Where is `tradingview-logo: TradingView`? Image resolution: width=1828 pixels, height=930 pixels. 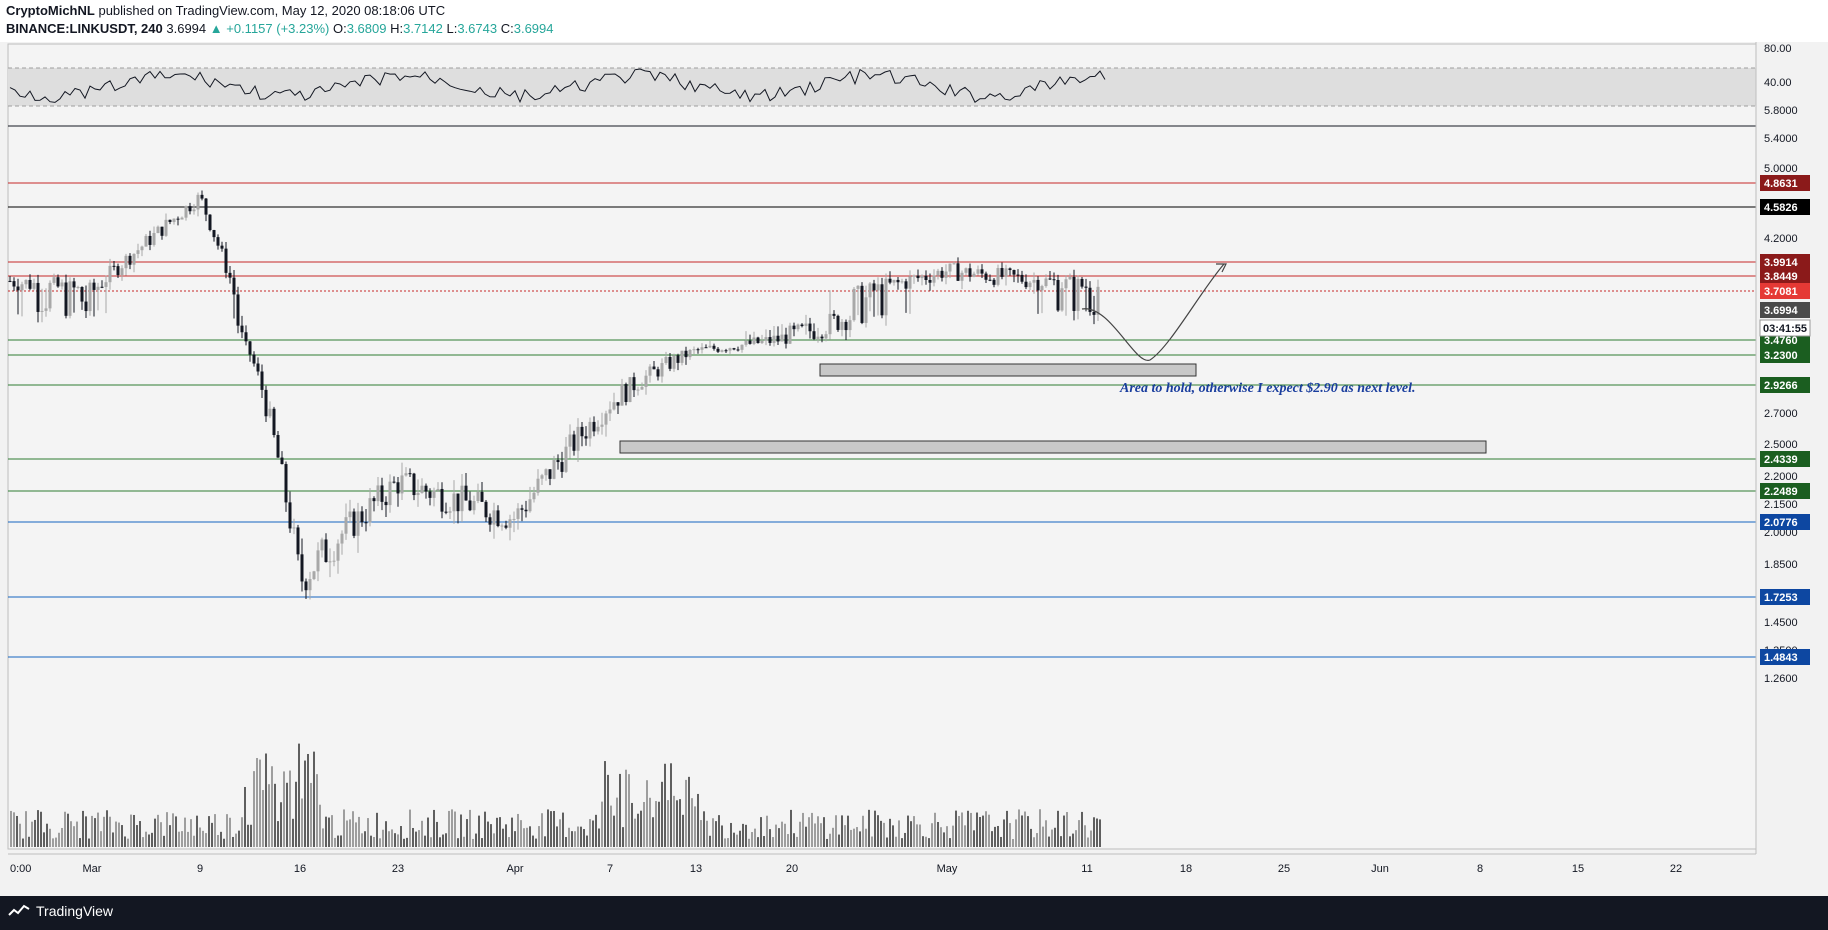
tradingview-logo: TradingView is located at coordinates (60, 911).